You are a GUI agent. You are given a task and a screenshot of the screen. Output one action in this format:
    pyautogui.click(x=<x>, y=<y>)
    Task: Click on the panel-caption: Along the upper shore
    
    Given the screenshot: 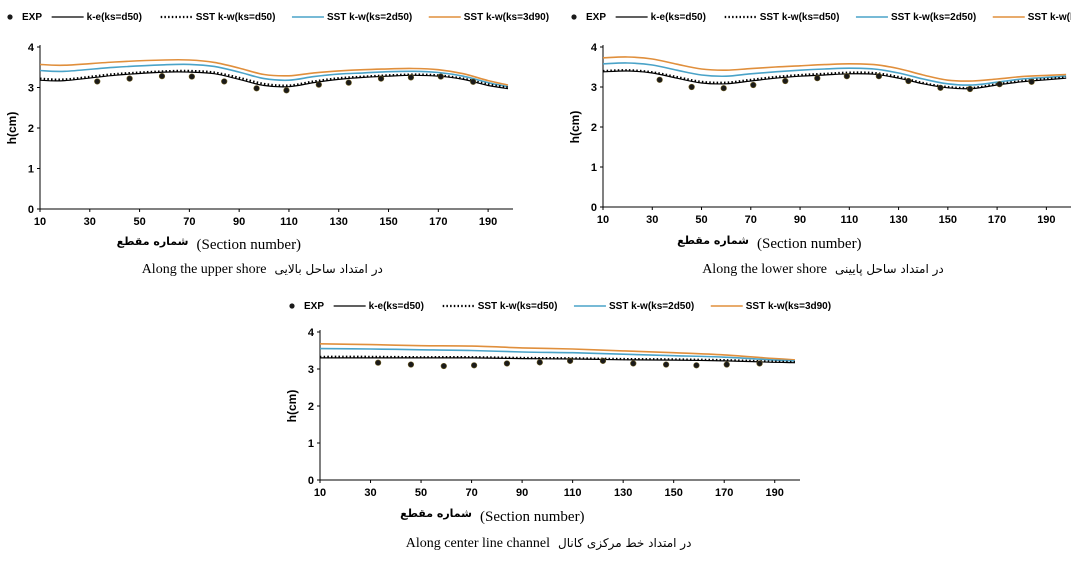 What is the action you would take?
    pyautogui.click(x=204, y=269)
    